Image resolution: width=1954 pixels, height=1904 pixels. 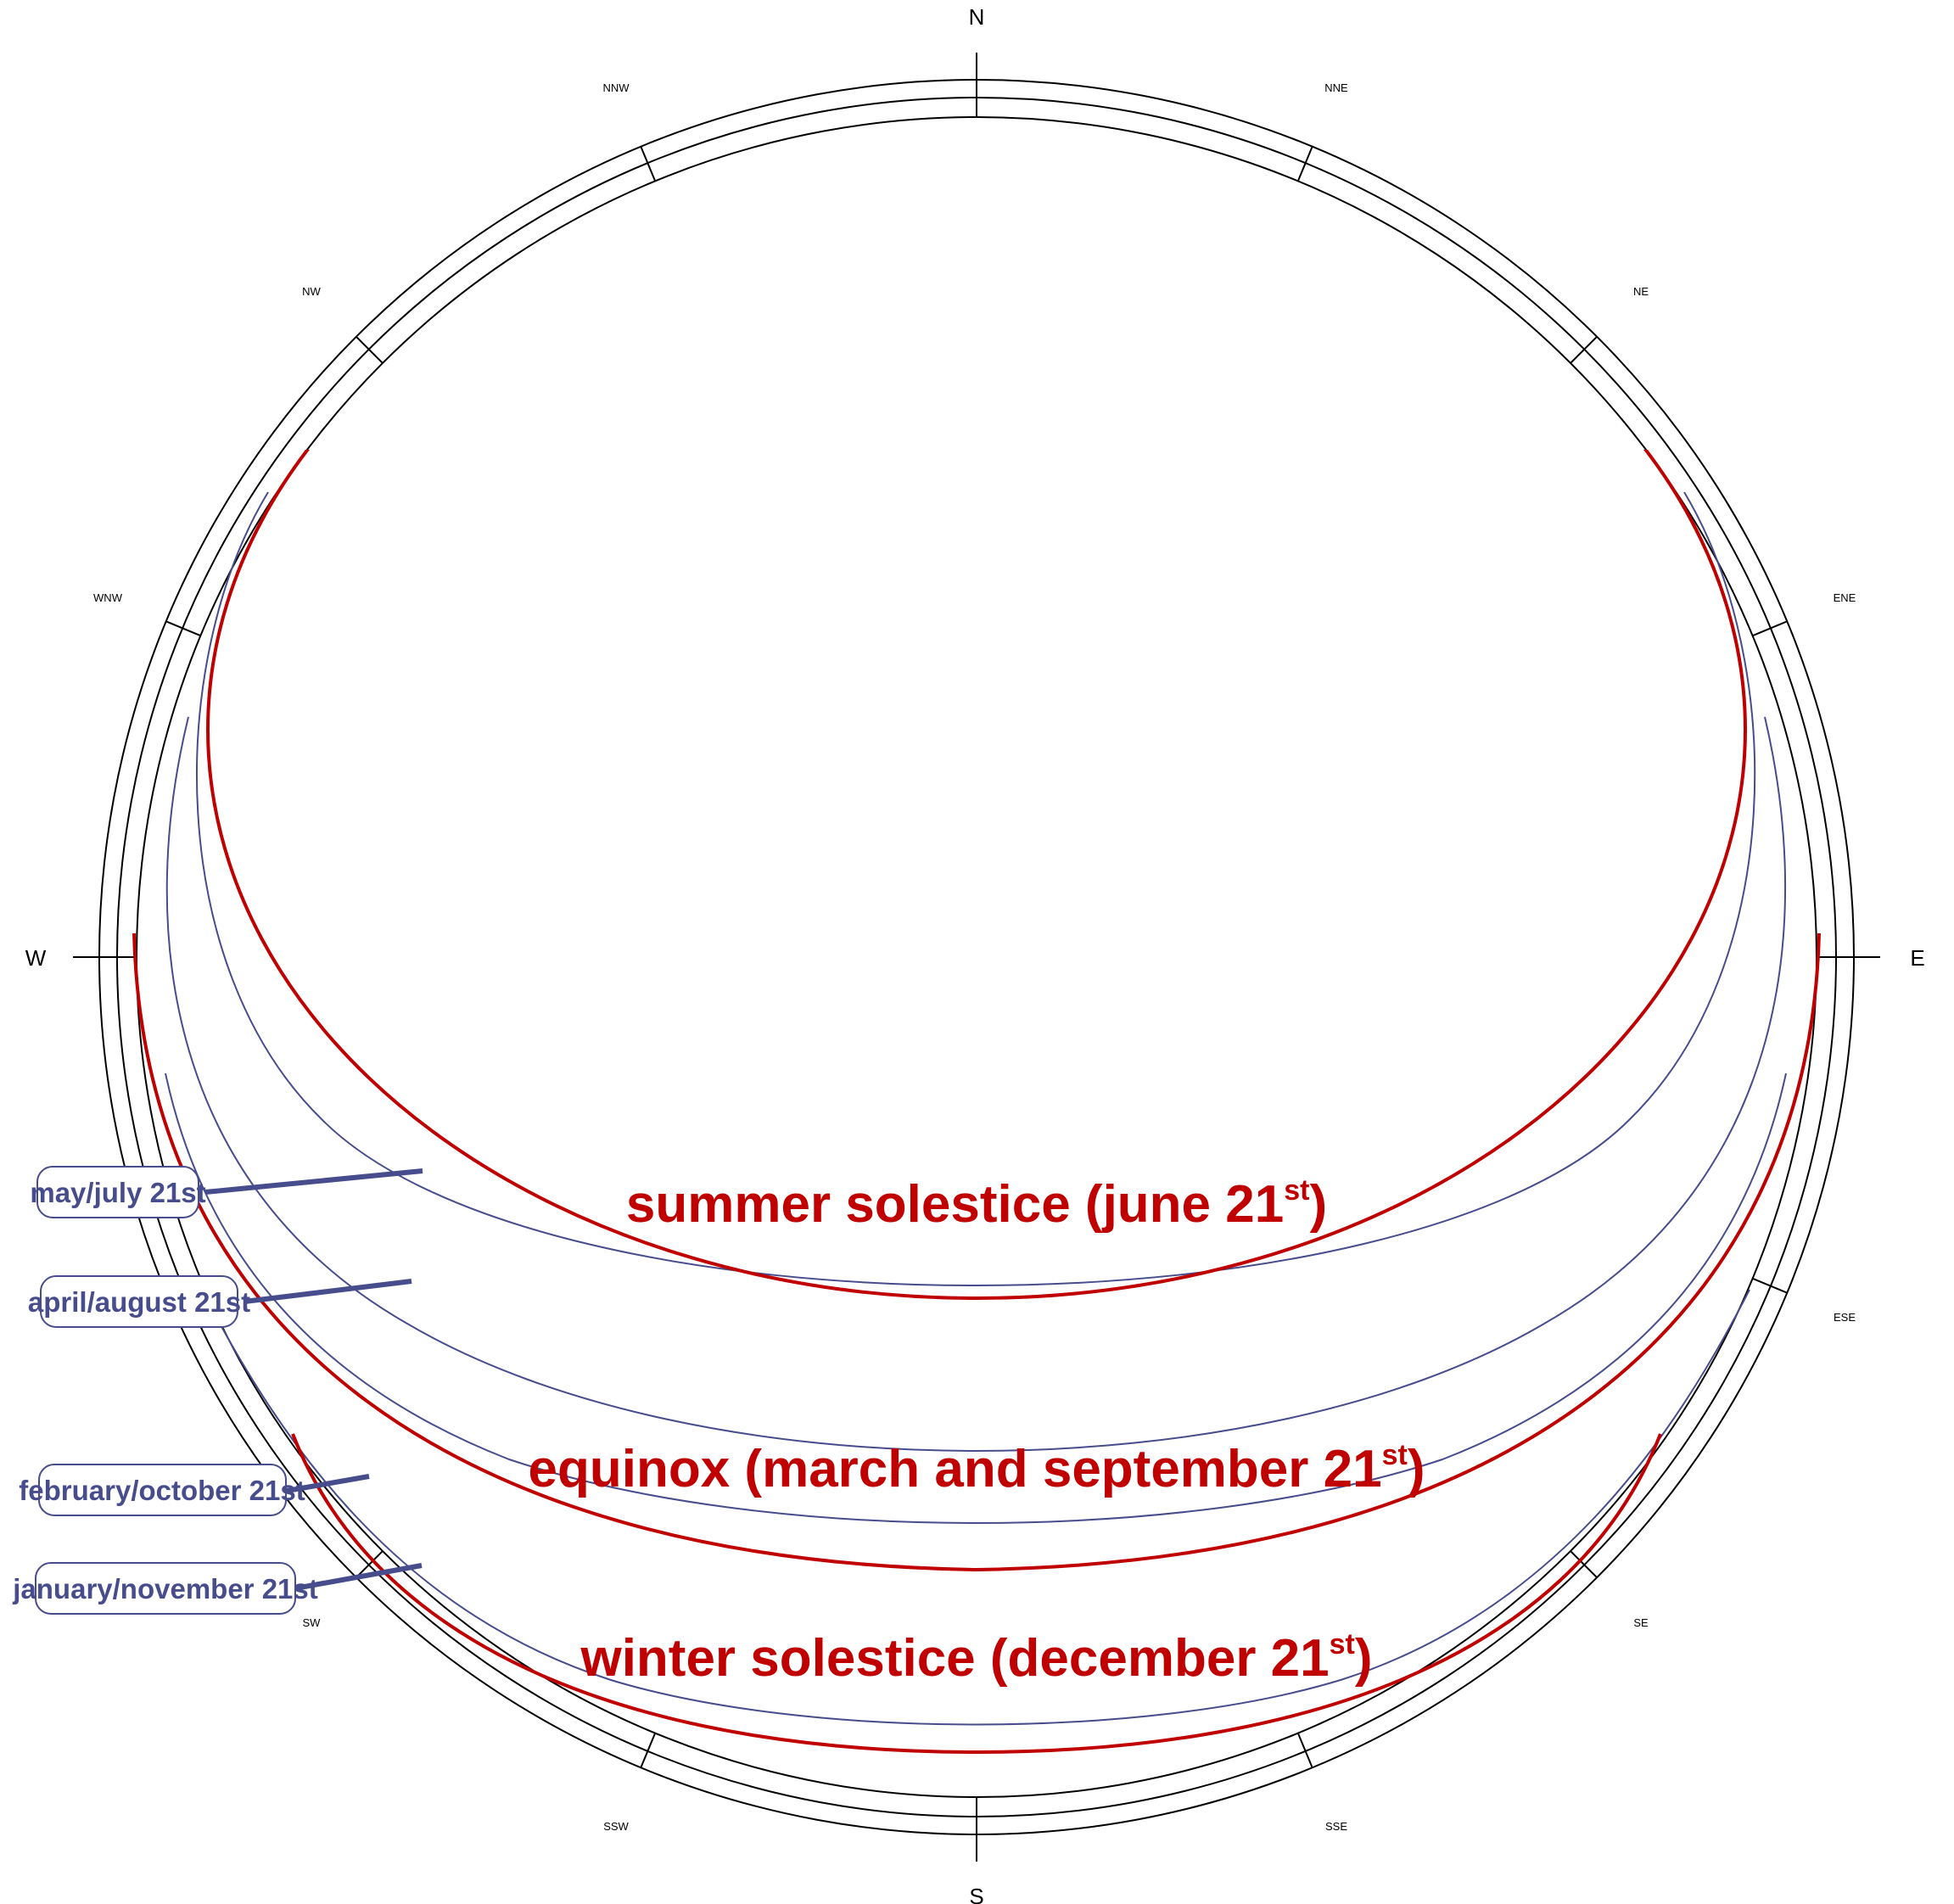 I want to click on label-sw: SW, so click(x=312, y=1622).